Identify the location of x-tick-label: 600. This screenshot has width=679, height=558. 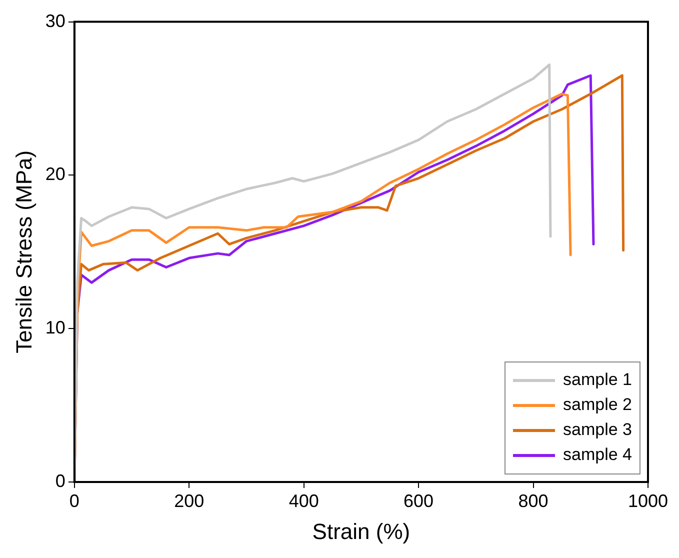
(419, 500).